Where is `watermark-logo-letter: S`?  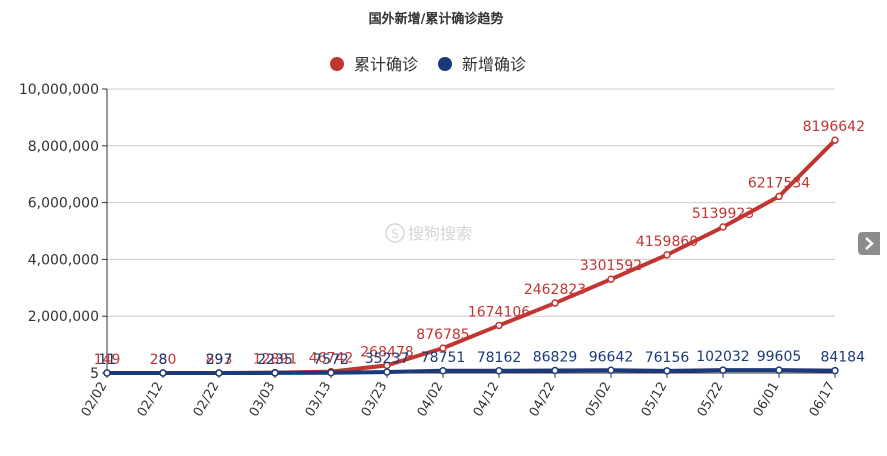
watermark-logo-letter: S is located at coordinates (395, 234).